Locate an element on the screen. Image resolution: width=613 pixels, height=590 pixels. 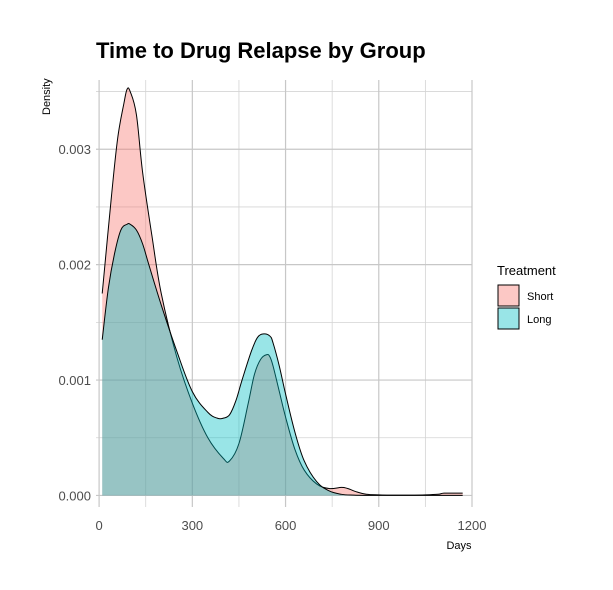
x-tick-label: 0 is located at coordinates (98, 525).